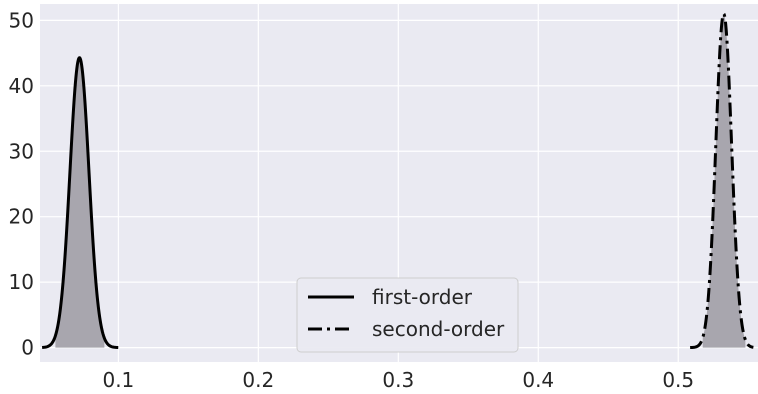  What do you see at coordinates (422, 297) in the screenshot?
I see `legend-label-first-order: first-order` at bounding box center [422, 297].